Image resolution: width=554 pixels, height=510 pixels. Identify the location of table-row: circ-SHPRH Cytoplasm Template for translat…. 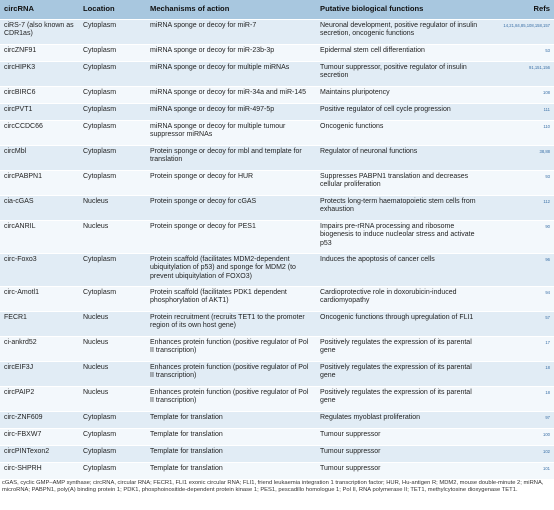
(277, 471).